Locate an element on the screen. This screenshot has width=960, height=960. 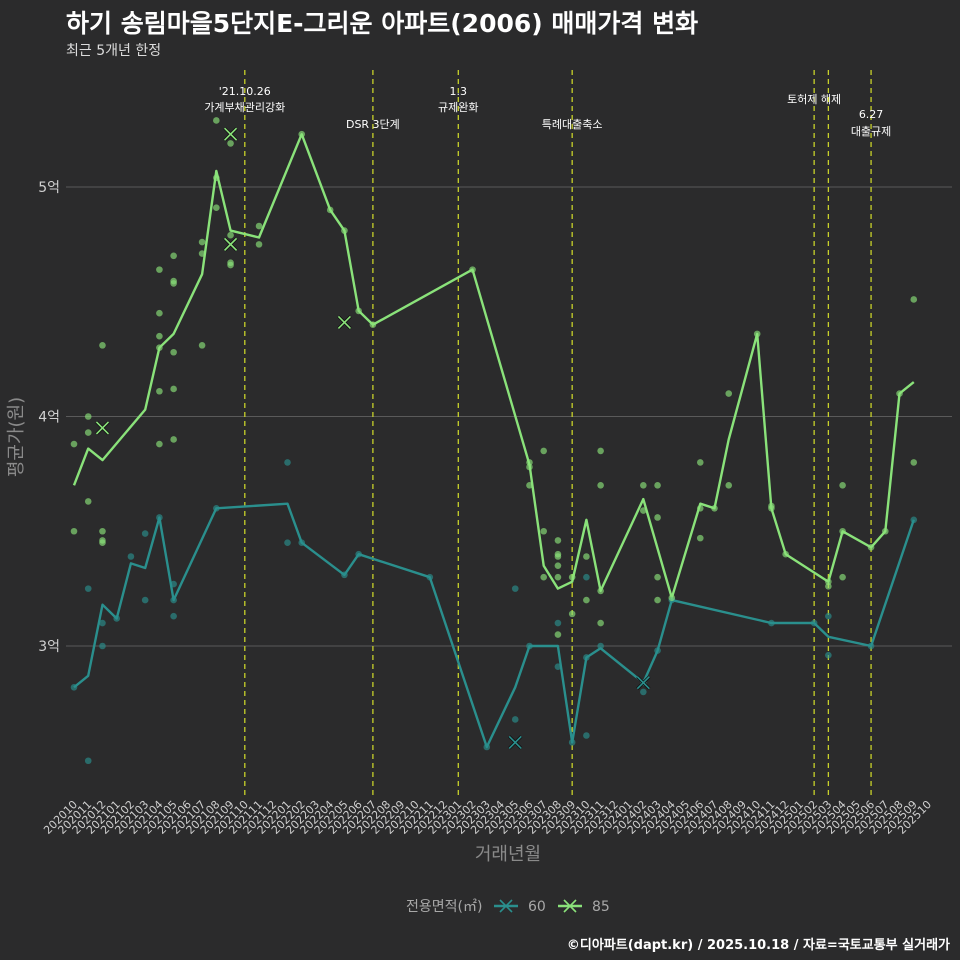
chart-subtitle: 최근 5개년 한정 is located at coordinates (114, 51).